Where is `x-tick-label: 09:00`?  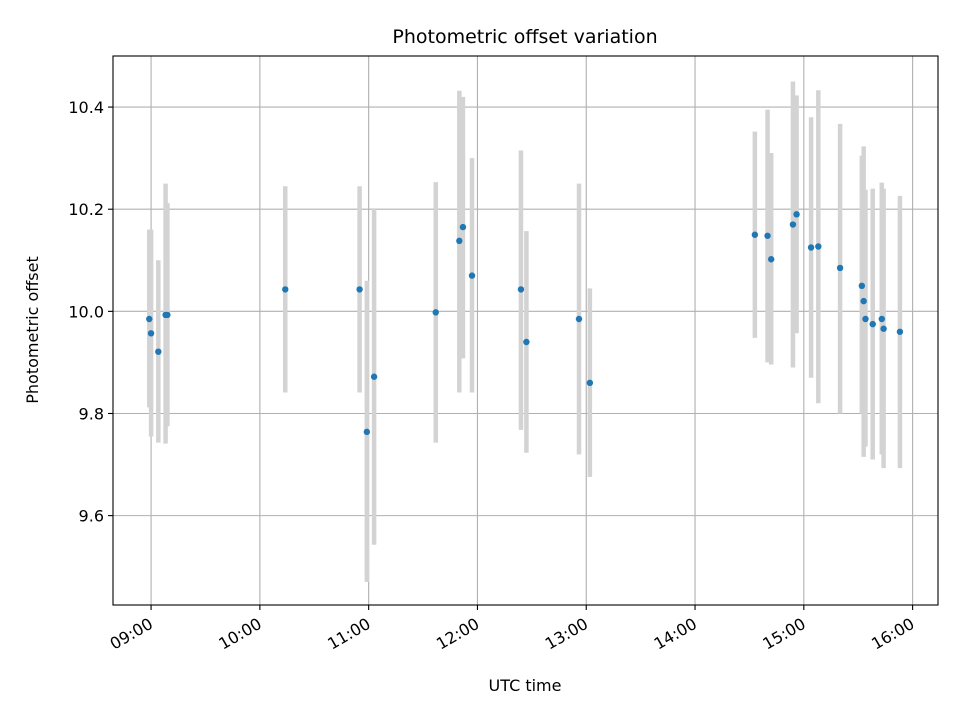 x-tick-label: 09:00 is located at coordinates (131, 634).